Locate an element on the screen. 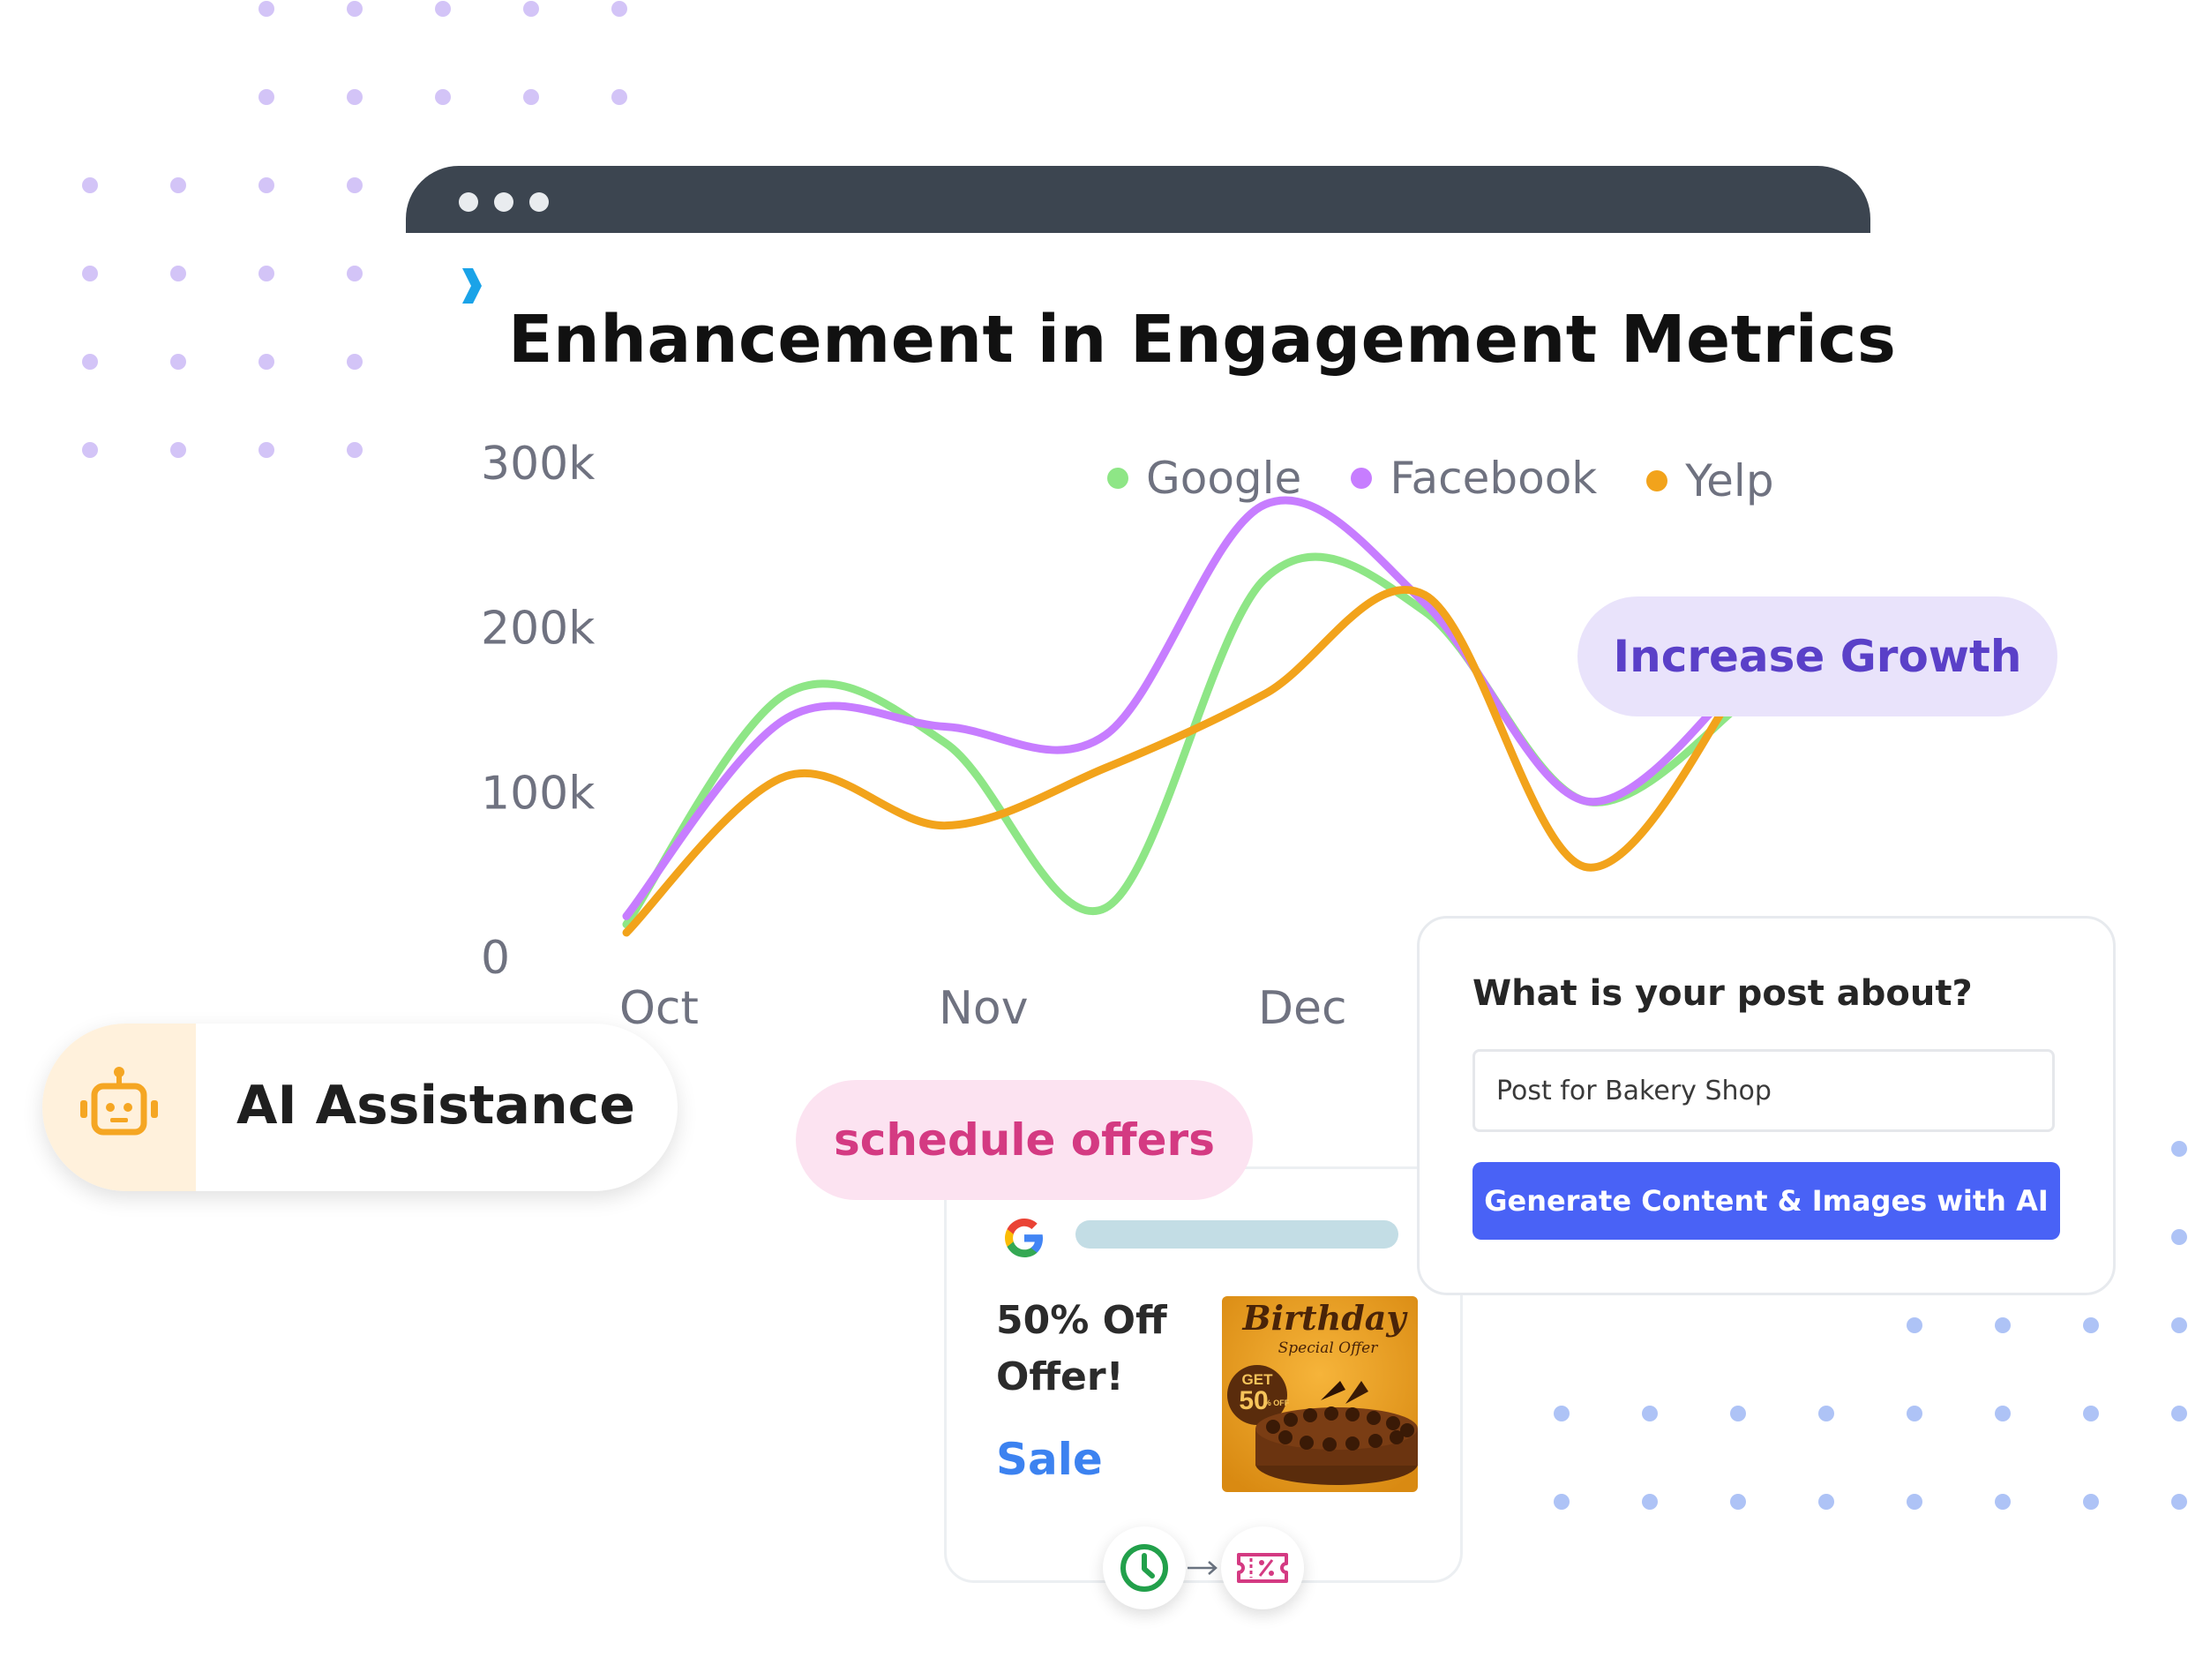 This screenshot has height=1680, width=2188. y-tick-label: 0 is located at coordinates (495, 958).